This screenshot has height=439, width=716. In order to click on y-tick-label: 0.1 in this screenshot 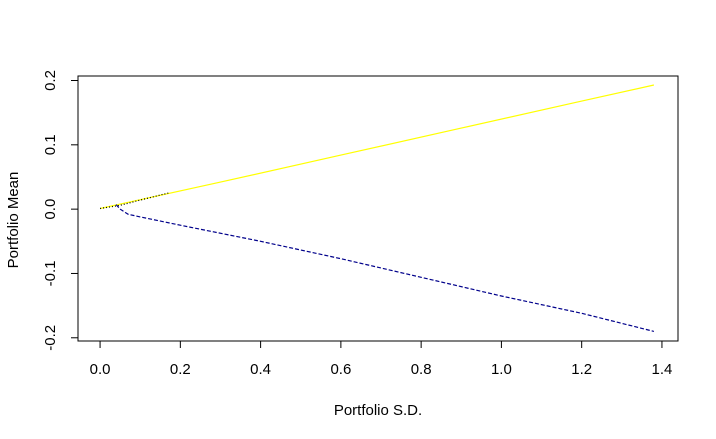, I will do `click(50, 144)`.